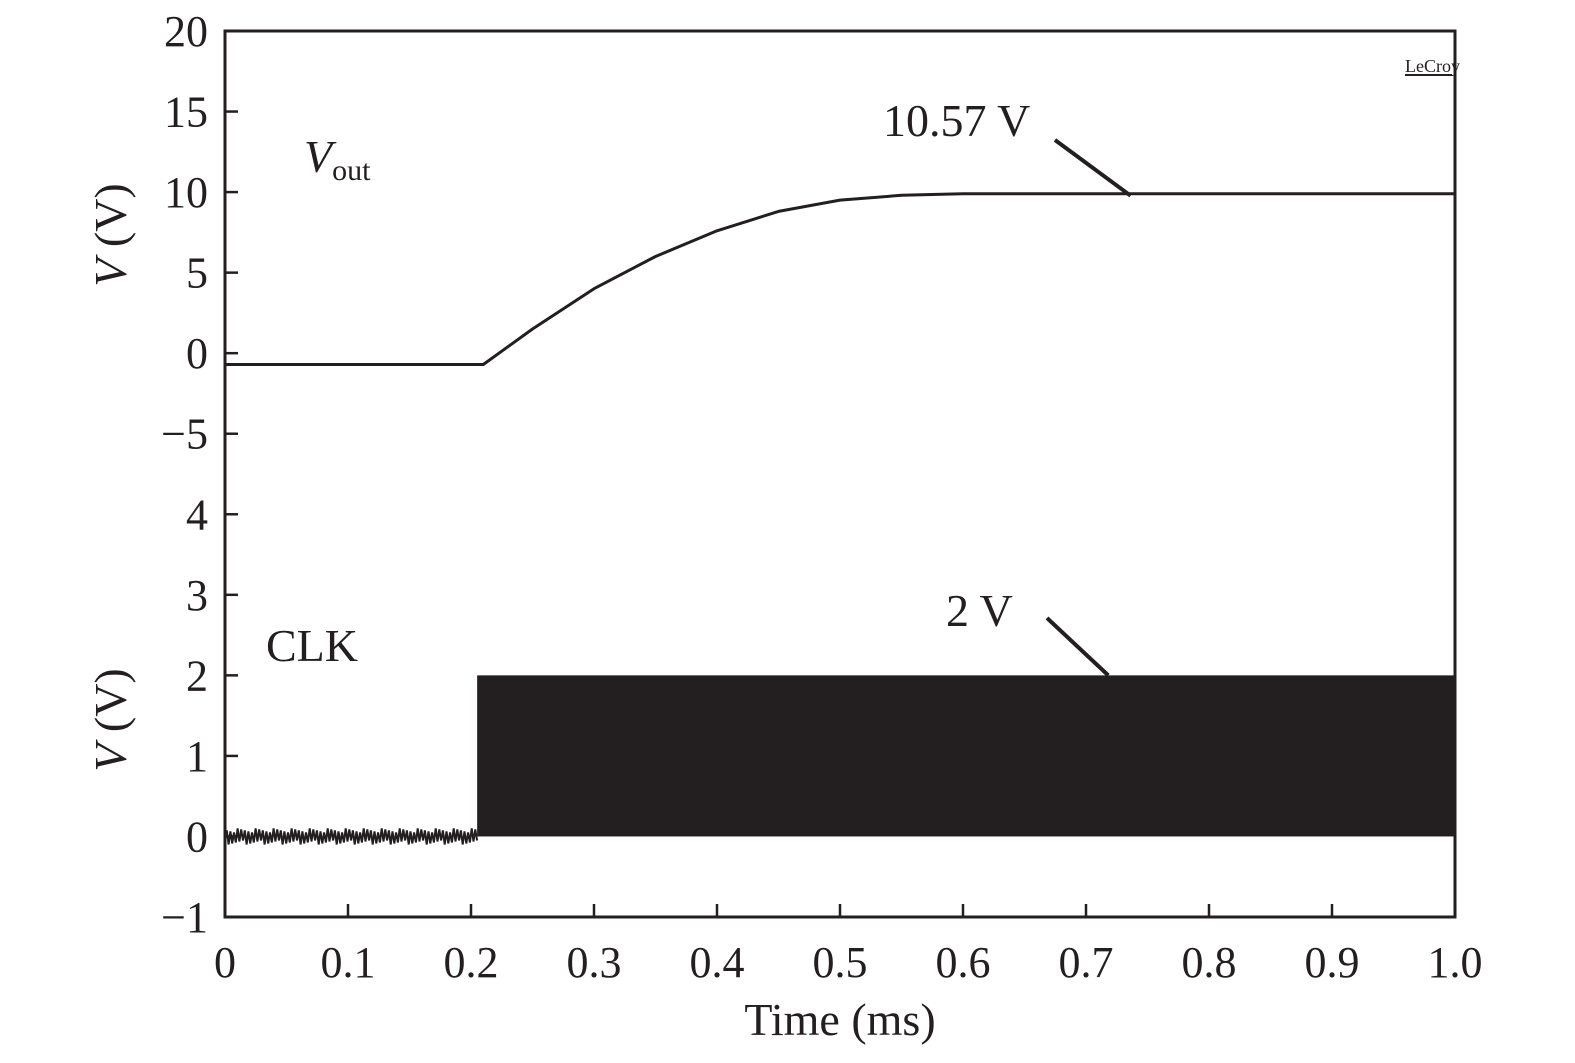  I want to click on x-tick-label: 0.3, so click(594, 962).